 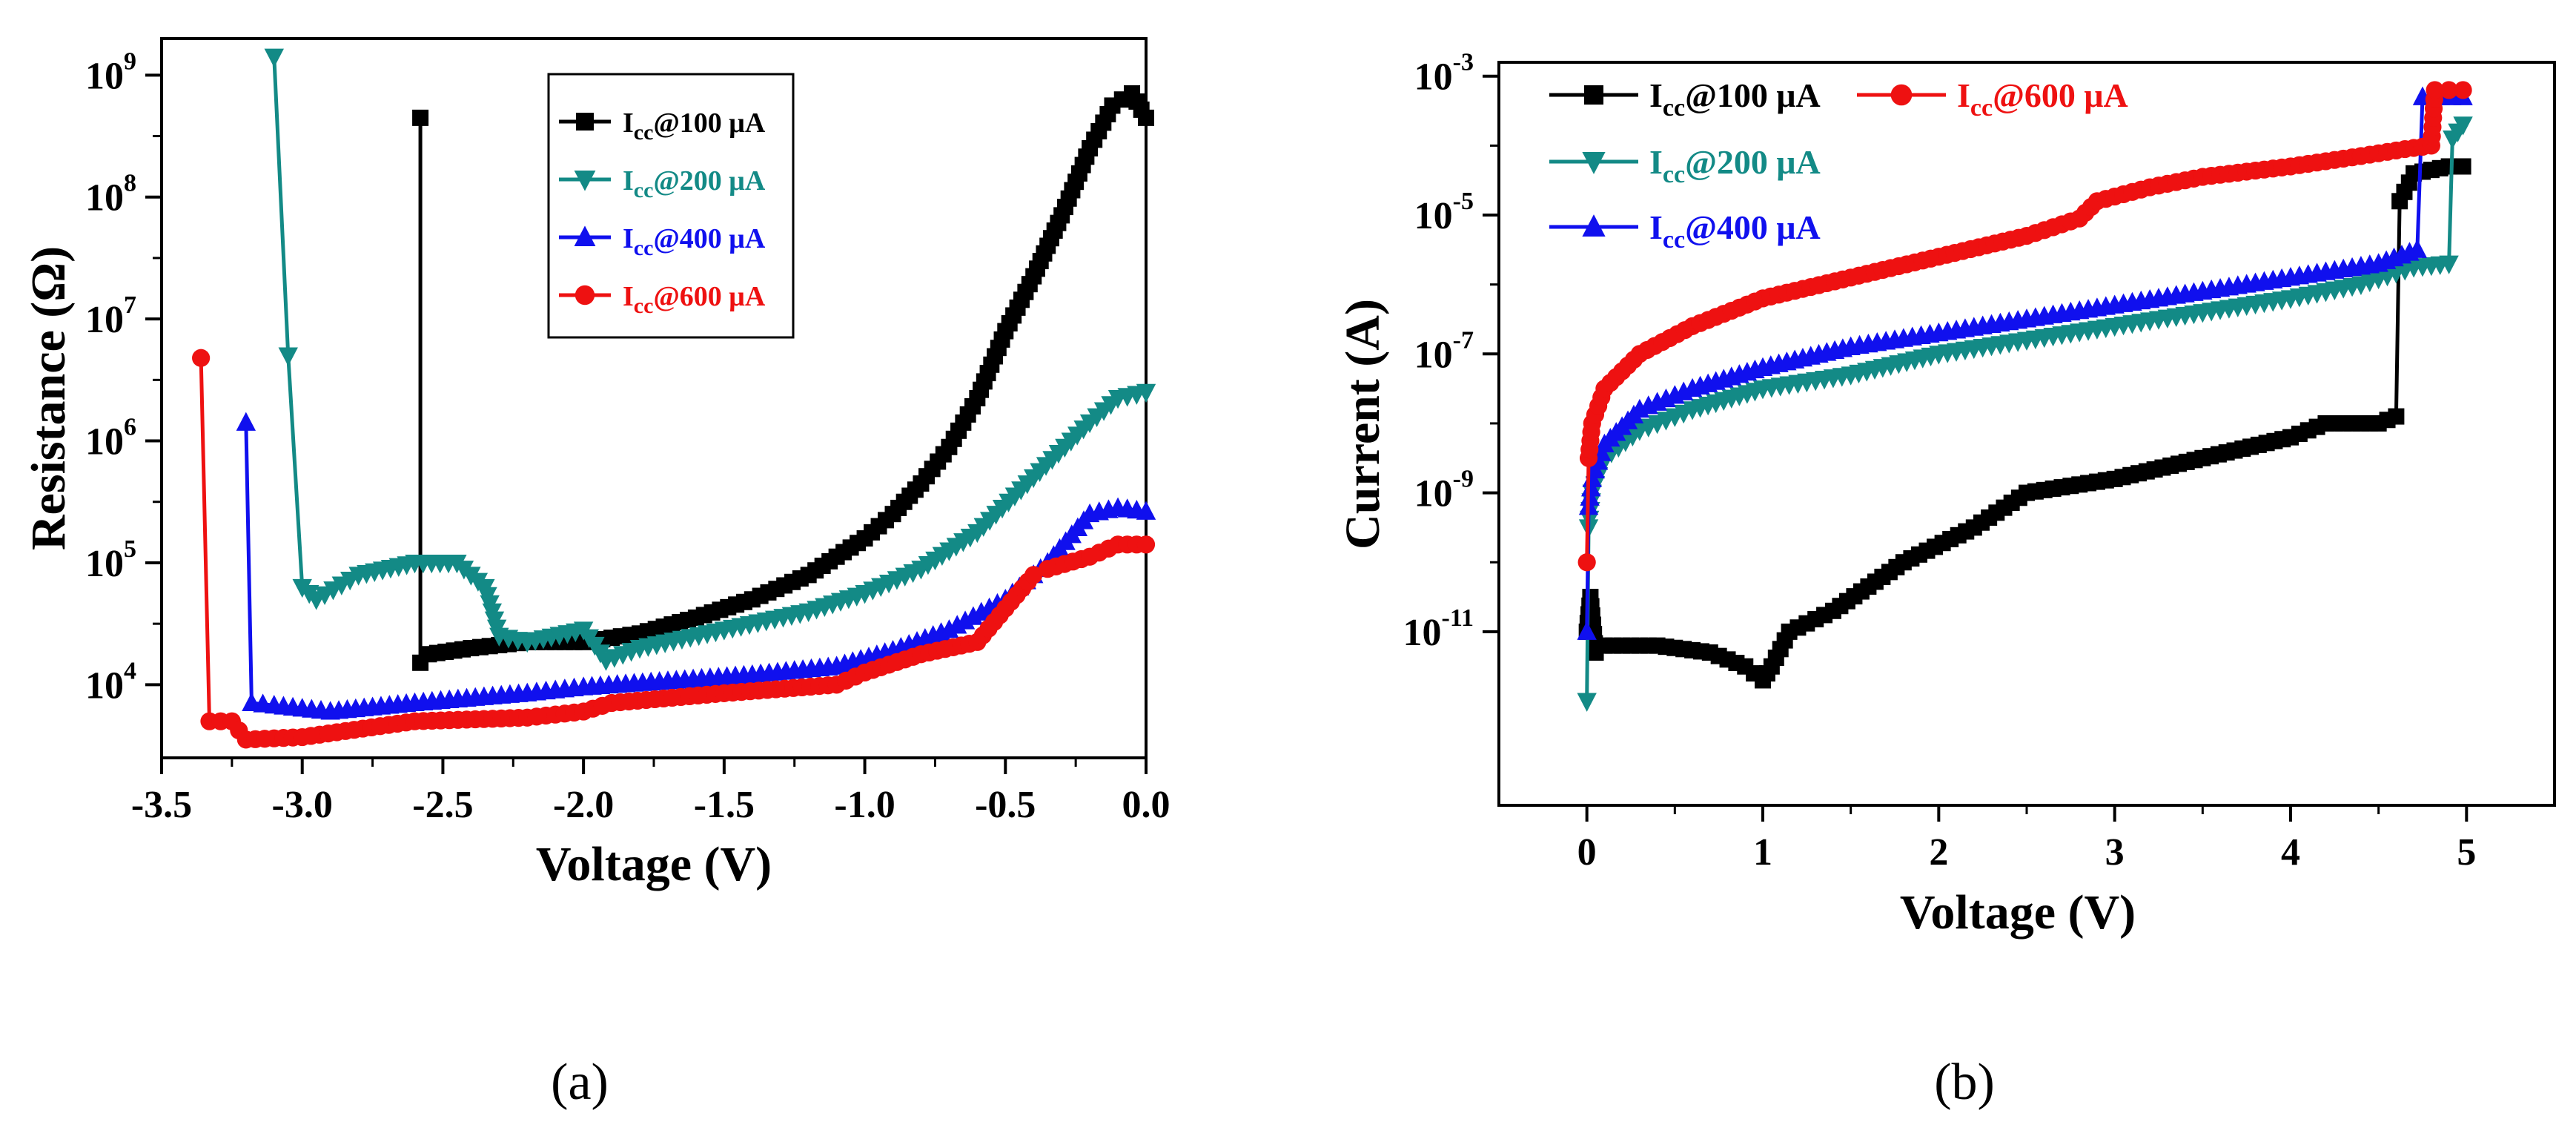 I want to click on y-tick-label: 10⁷, so click(x=110, y=316).